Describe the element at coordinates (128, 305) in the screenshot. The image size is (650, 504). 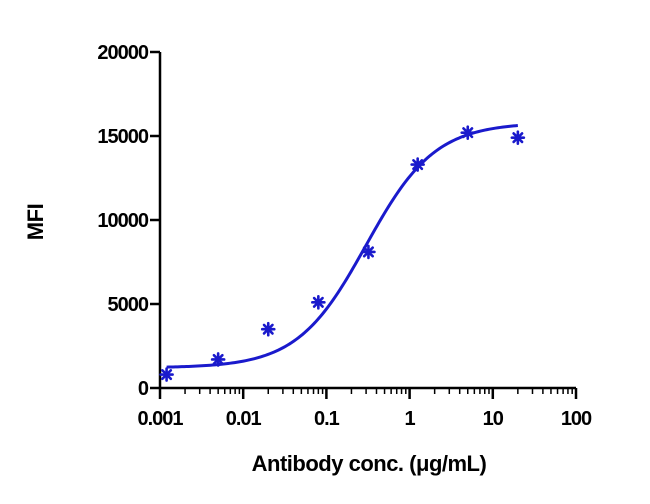
I see `y-tick-label: 5000` at that location.